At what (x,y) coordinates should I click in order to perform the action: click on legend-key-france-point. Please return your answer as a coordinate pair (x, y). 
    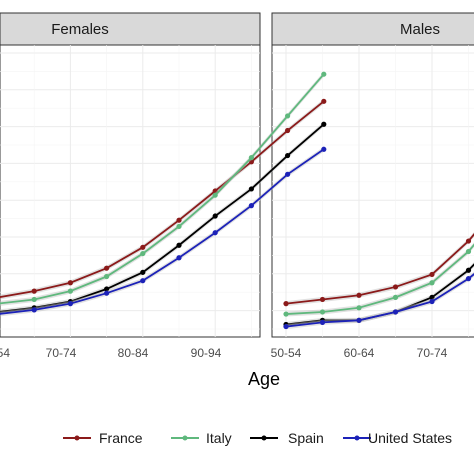
    Looking at the image, I should click on (77, 438).